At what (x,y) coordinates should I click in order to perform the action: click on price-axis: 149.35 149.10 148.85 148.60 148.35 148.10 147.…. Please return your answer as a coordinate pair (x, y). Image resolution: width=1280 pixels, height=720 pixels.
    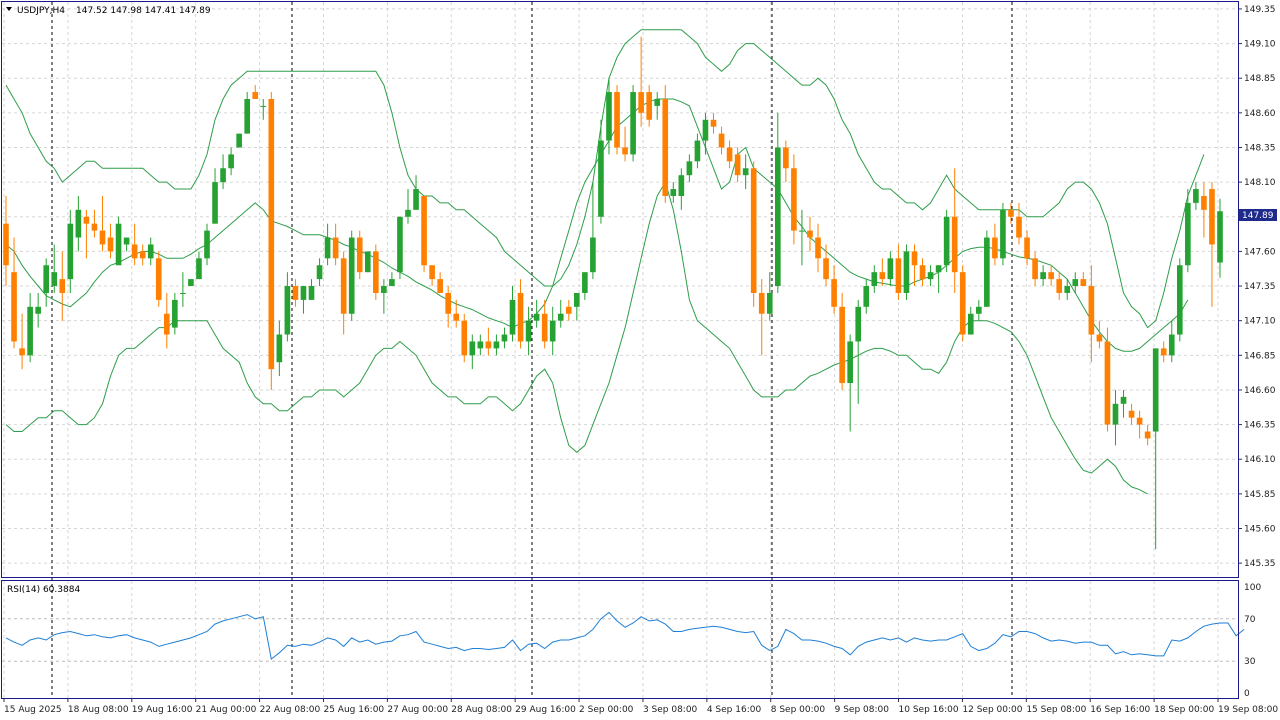
    Looking at the image, I should click on (1257, 287).